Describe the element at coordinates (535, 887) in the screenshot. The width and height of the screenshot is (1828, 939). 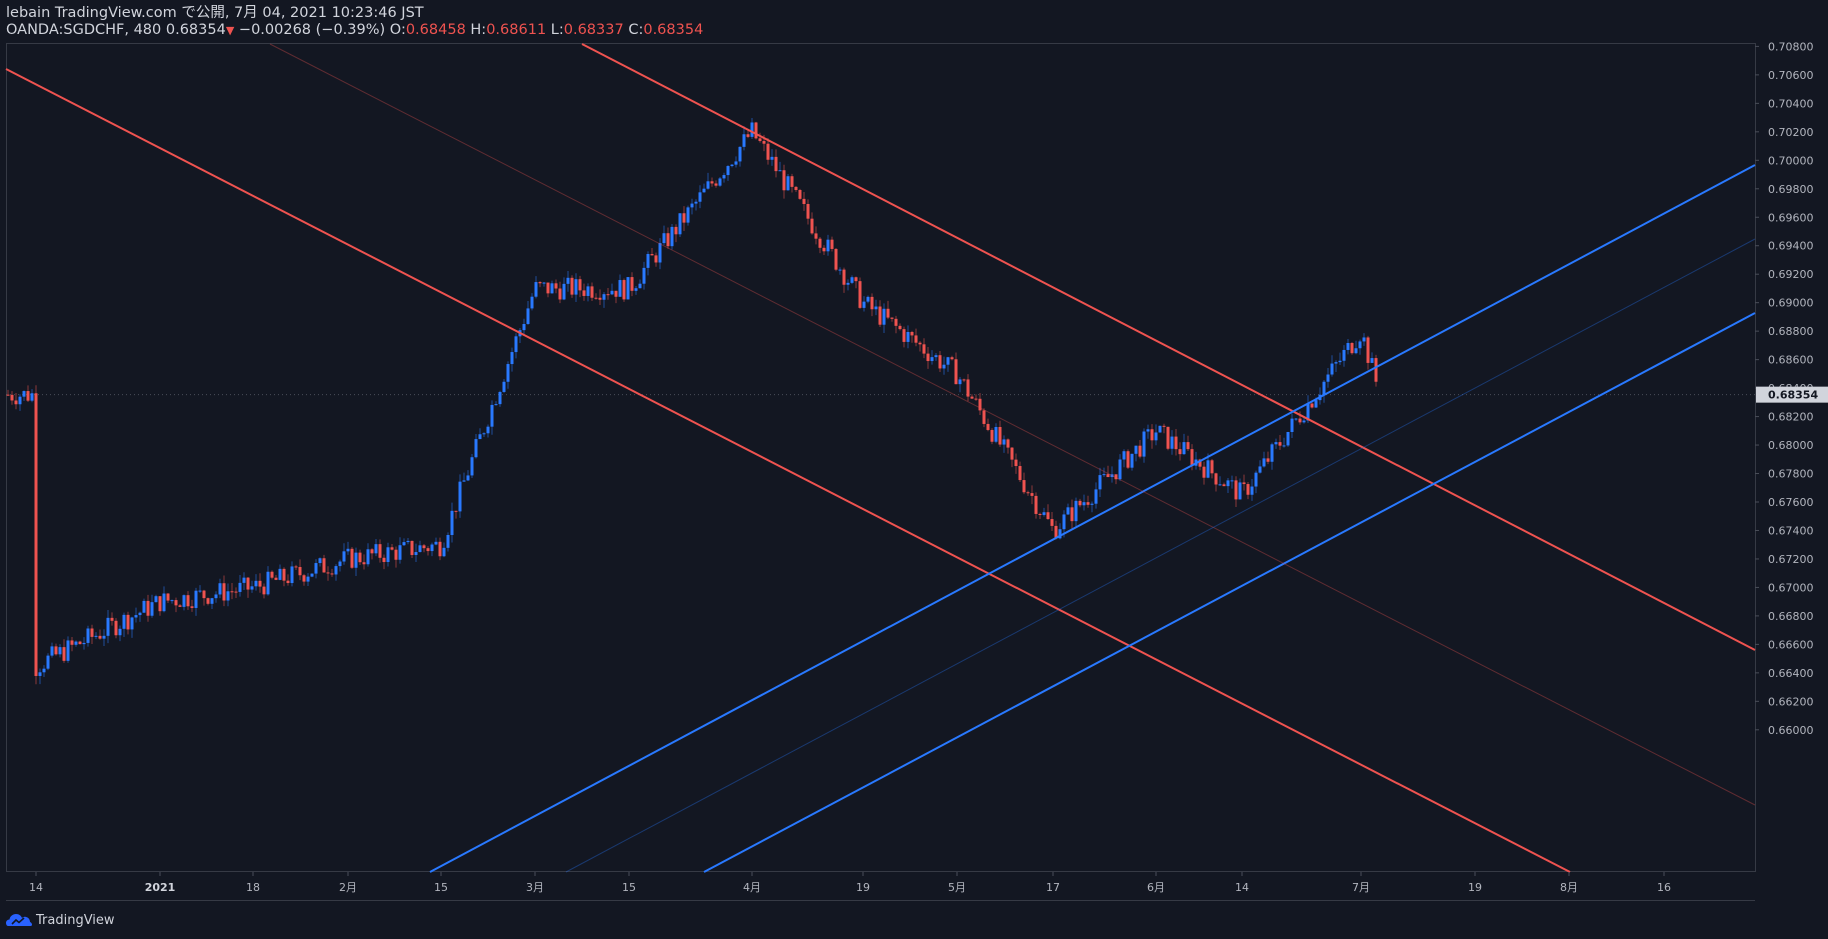
I see `time-tick-label: 3月` at that location.